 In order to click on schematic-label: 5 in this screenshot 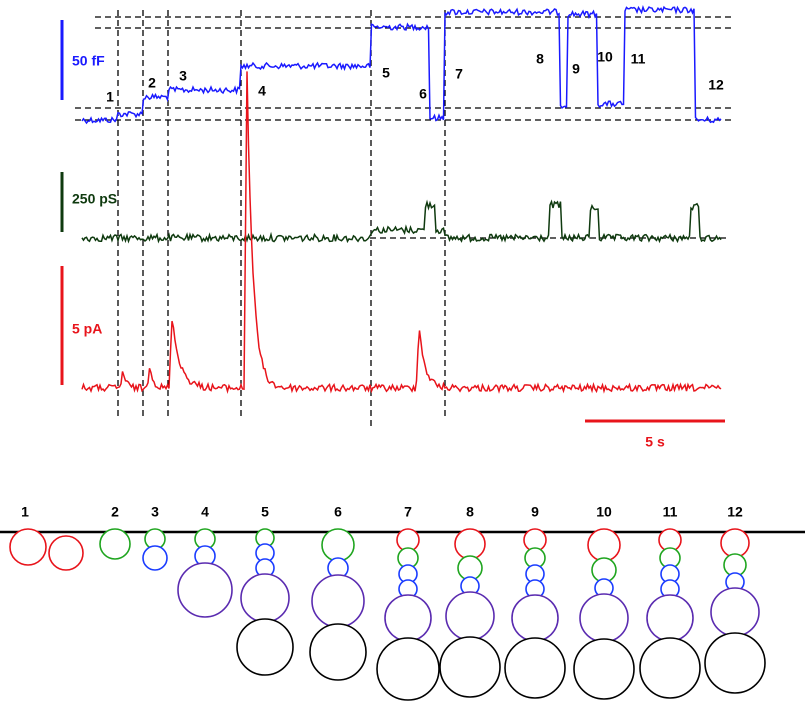, I will do `click(265, 512)`.